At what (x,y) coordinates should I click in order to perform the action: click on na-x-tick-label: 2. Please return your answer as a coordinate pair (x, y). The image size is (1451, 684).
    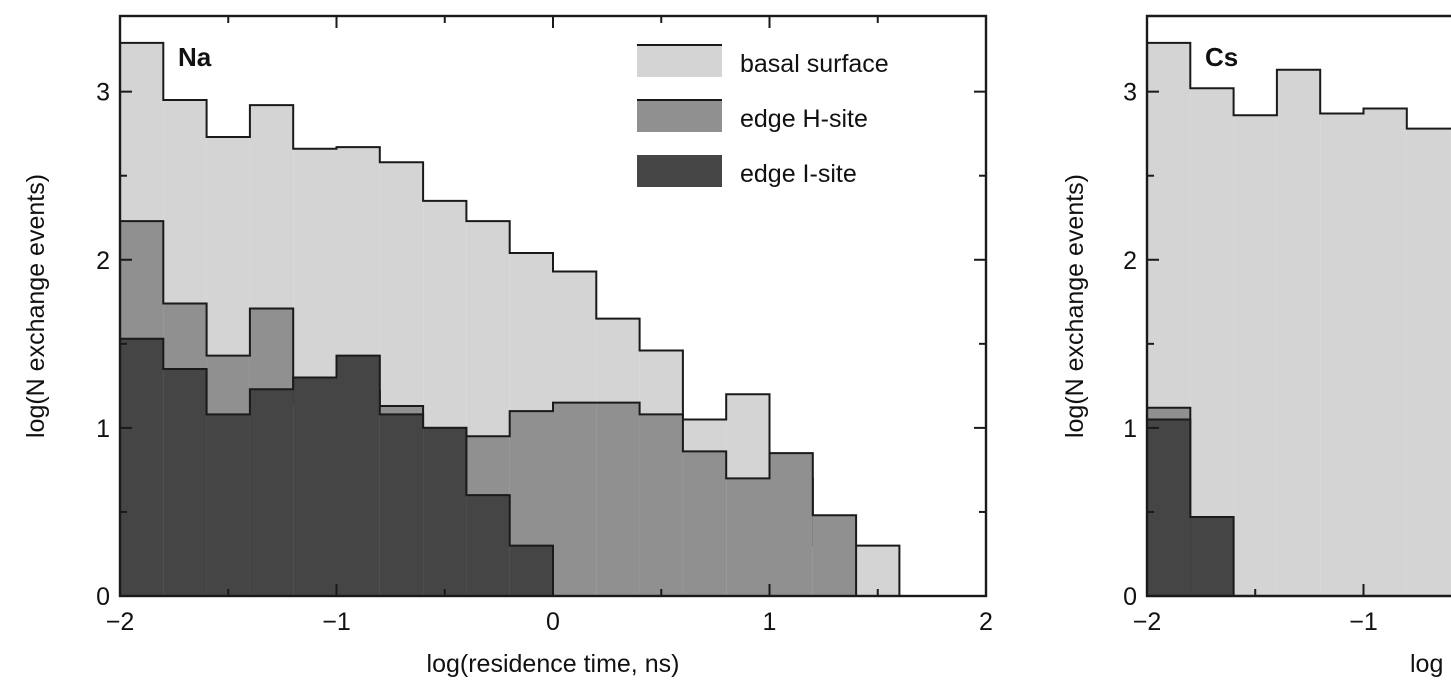
    Looking at the image, I should click on (986, 622).